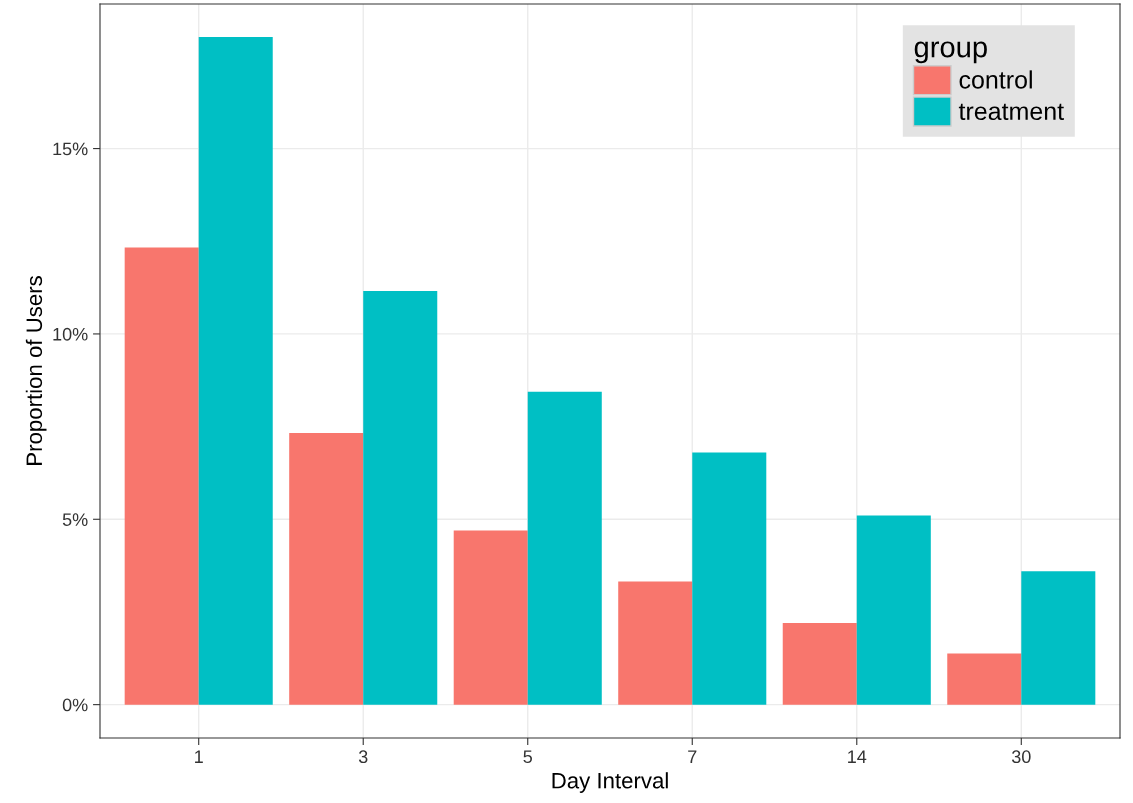 Image resolution: width=1133 pixels, height=803 pixels. What do you see at coordinates (692, 756) in the screenshot?
I see `x-tick-label: 7` at bounding box center [692, 756].